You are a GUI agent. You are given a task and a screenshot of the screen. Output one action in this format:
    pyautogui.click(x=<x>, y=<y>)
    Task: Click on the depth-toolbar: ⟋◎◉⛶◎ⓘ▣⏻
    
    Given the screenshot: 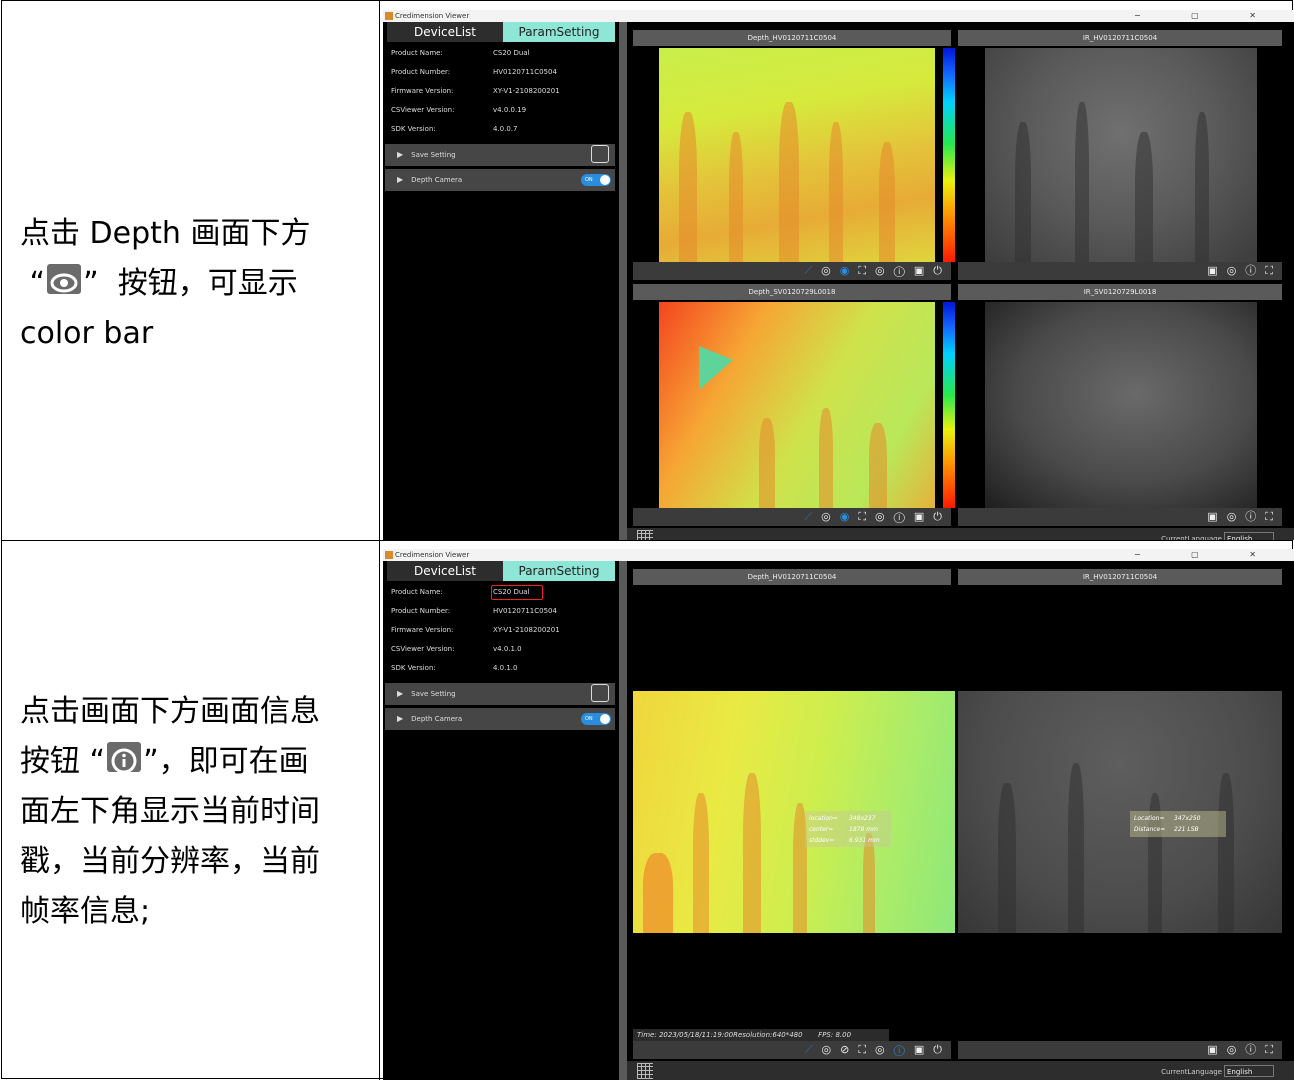 What is the action you would take?
    pyautogui.click(x=792, y=271)
    